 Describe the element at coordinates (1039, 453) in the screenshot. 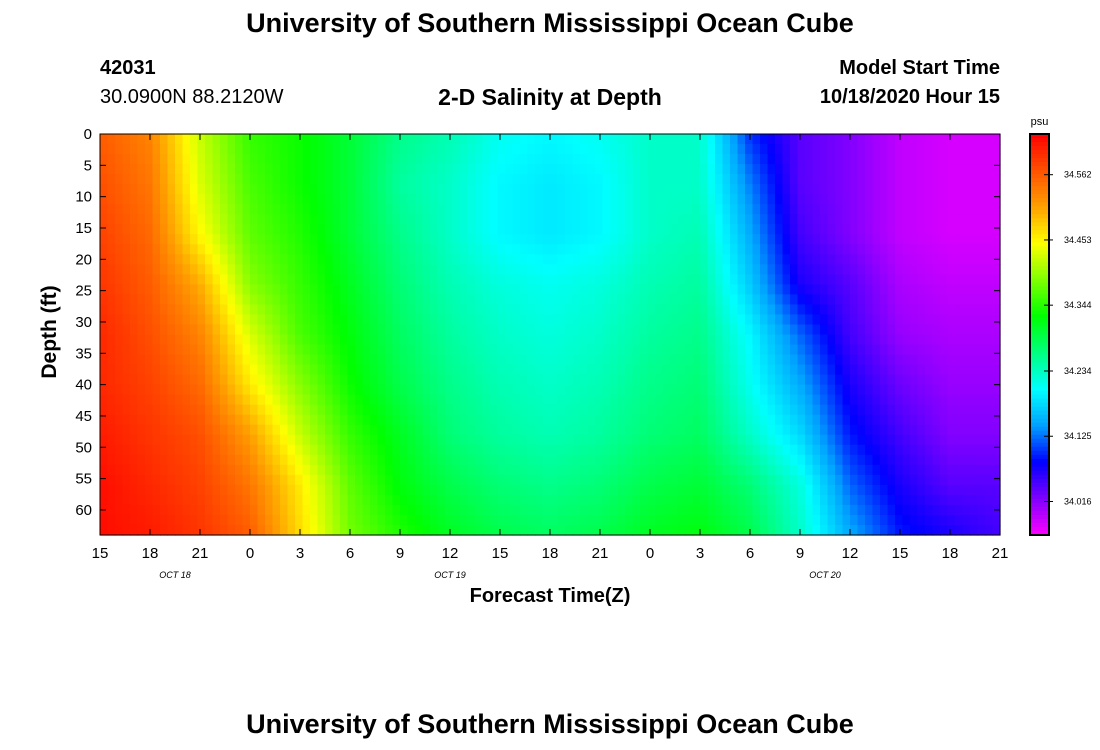

I see `colorbar-segment` at that location.